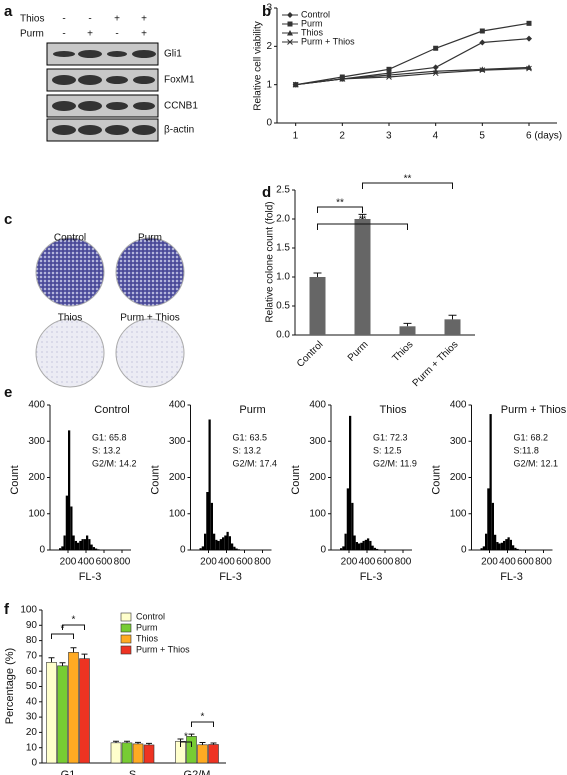  What do you see at coordinates (111, 410) in the screenshot?
I see `chart-title: Control` at bounding box center [111, 410].